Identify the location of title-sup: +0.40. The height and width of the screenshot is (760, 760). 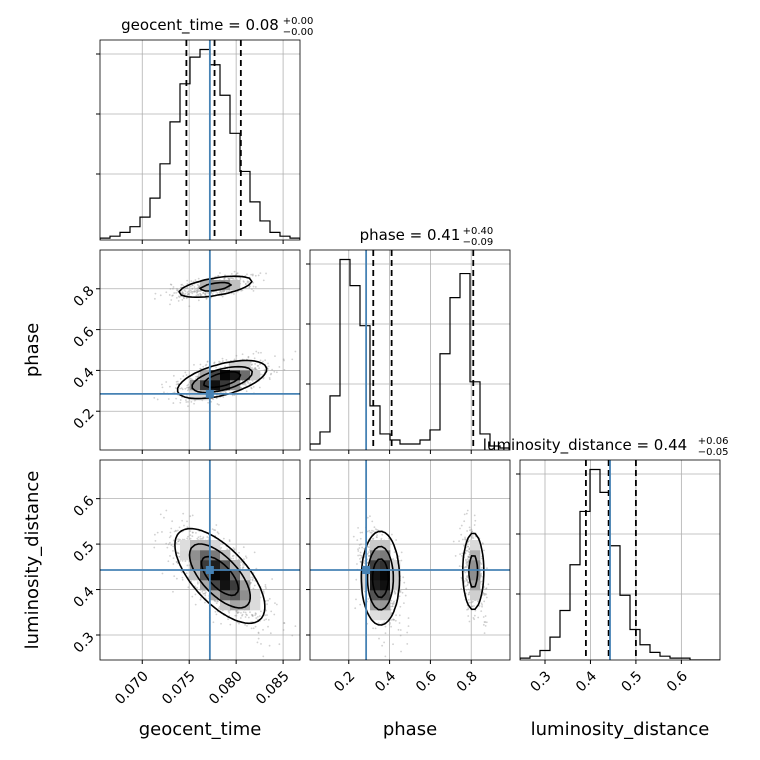
(478, 231).